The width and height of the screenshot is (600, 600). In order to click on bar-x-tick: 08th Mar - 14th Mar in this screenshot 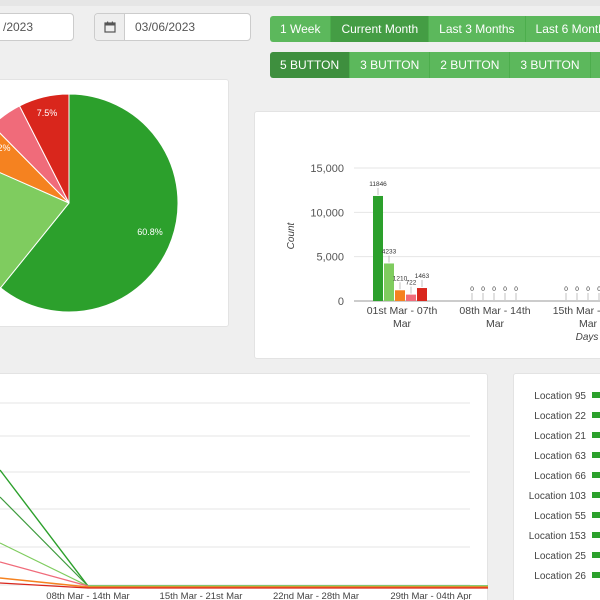, I will do `click(494, 317)`.